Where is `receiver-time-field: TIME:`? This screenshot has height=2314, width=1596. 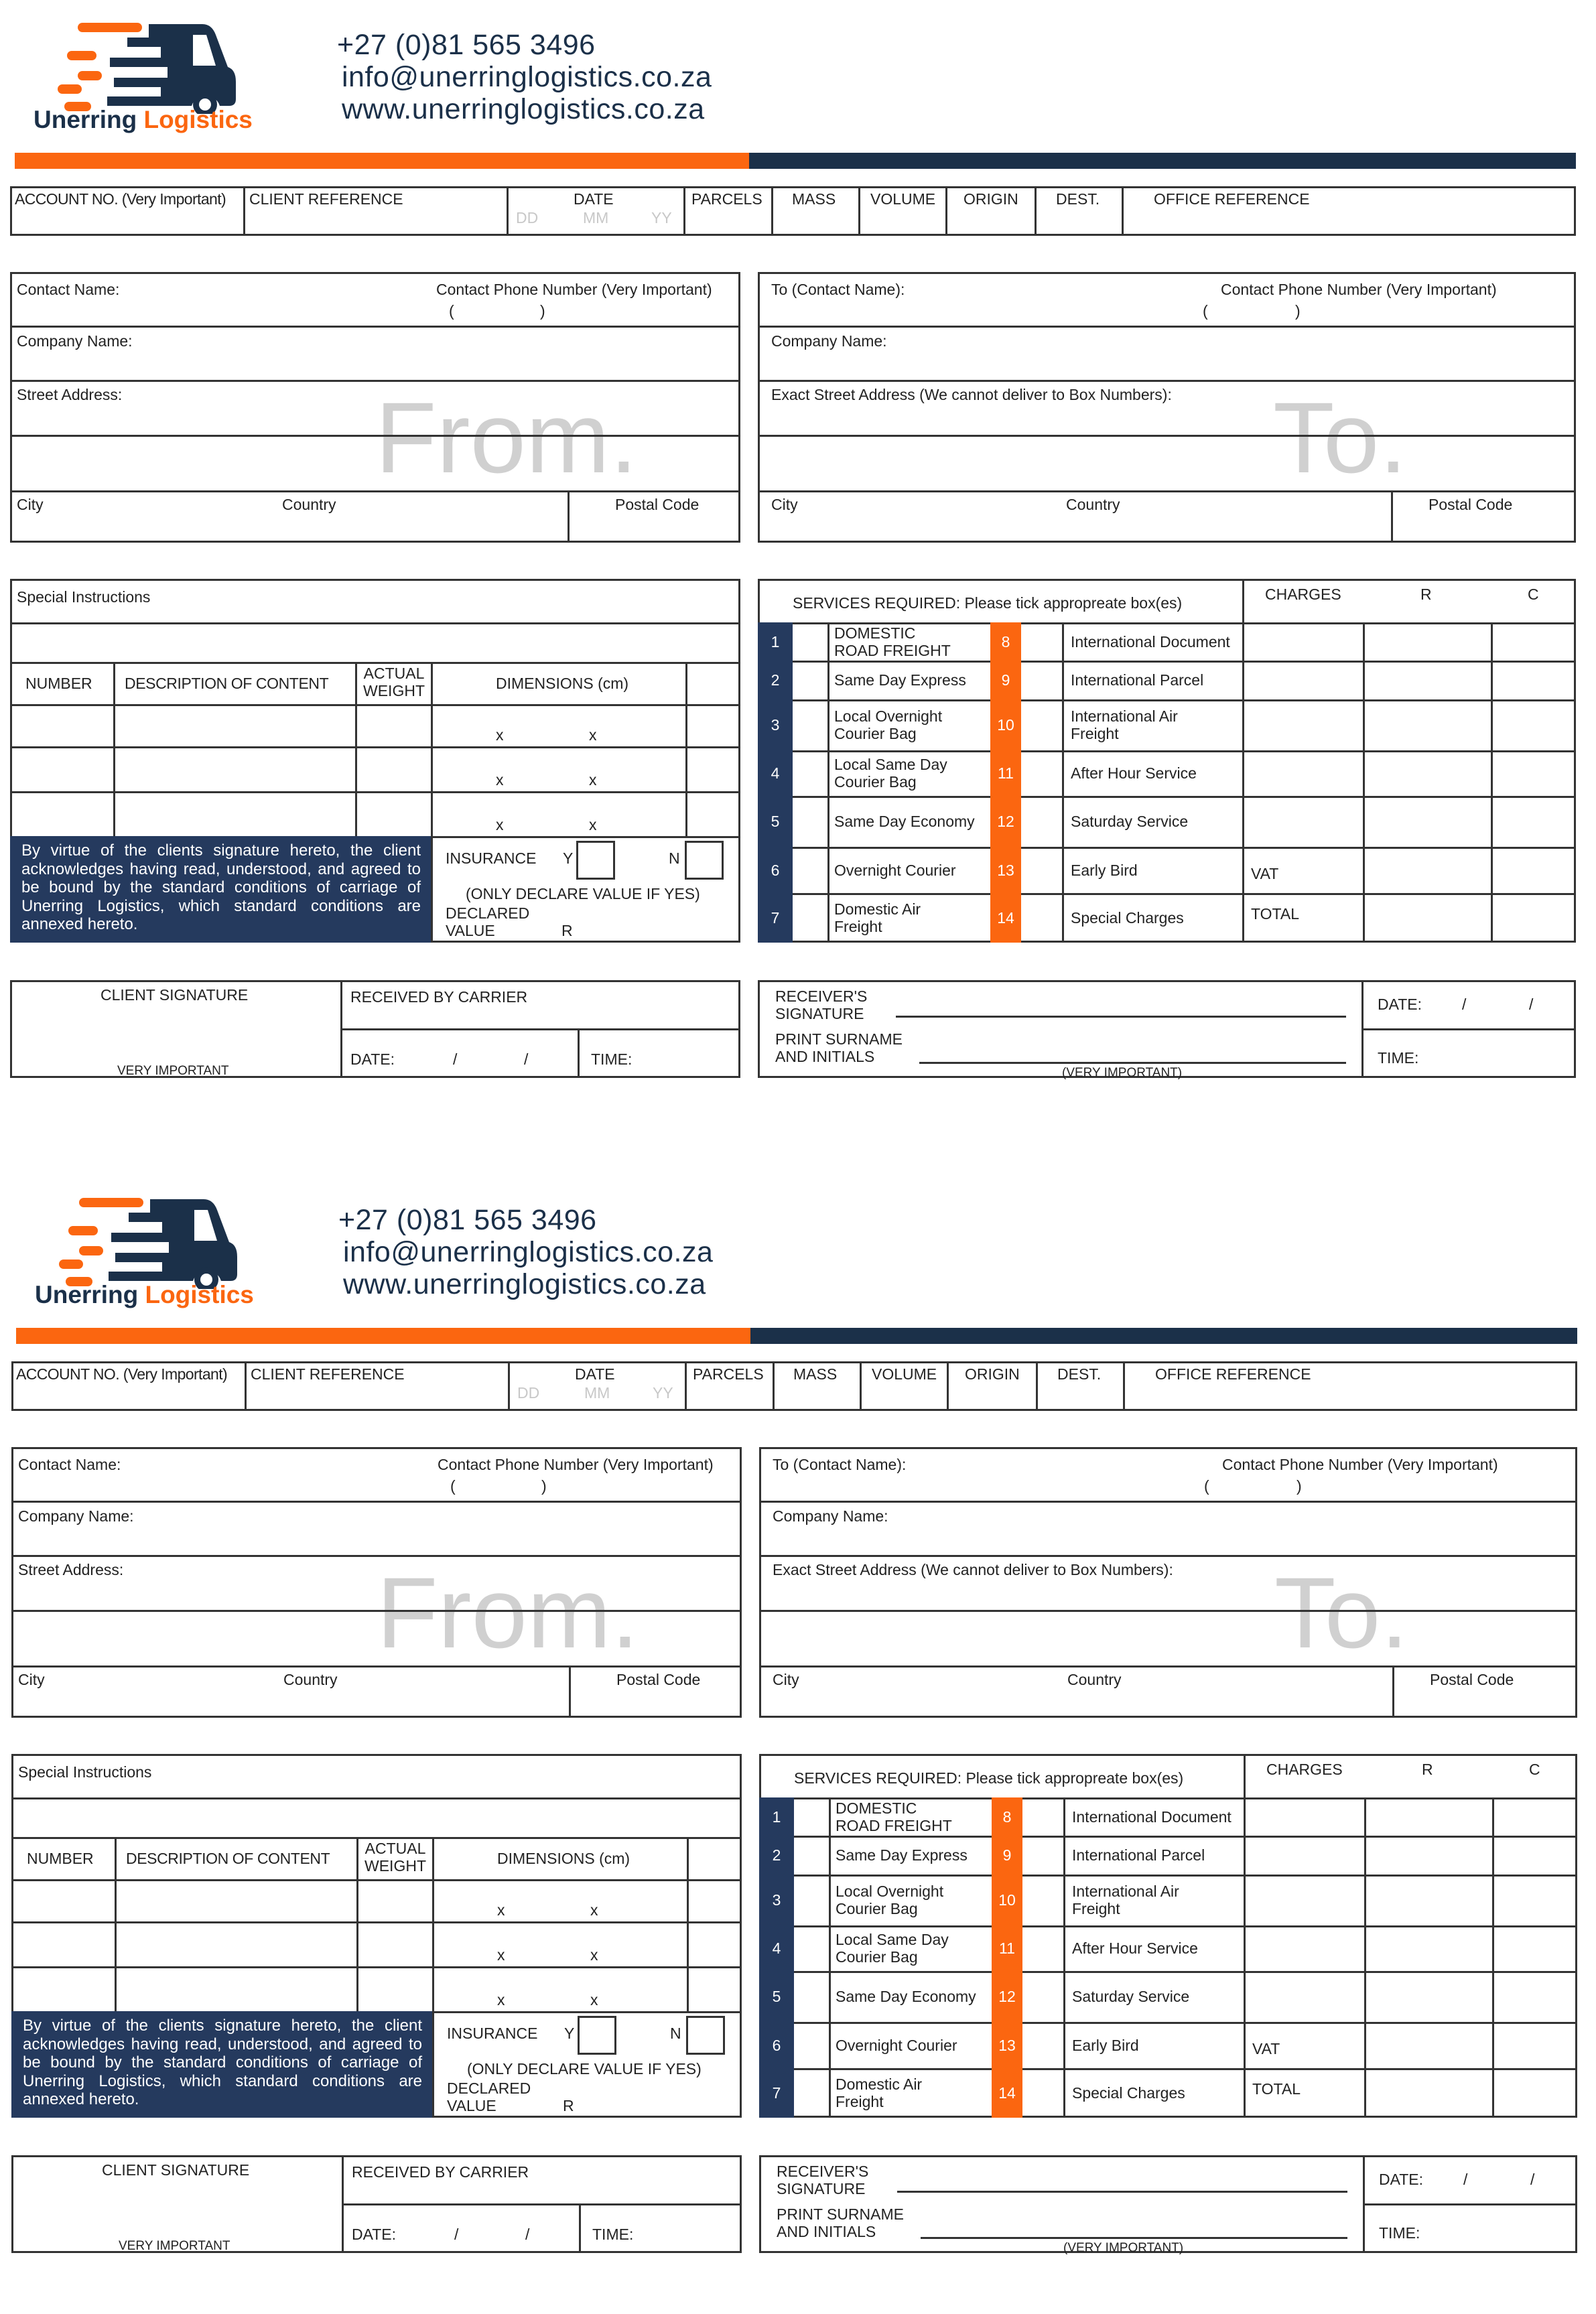 receiver-time-field: TIME: is located at coordinates (1399, 2233).